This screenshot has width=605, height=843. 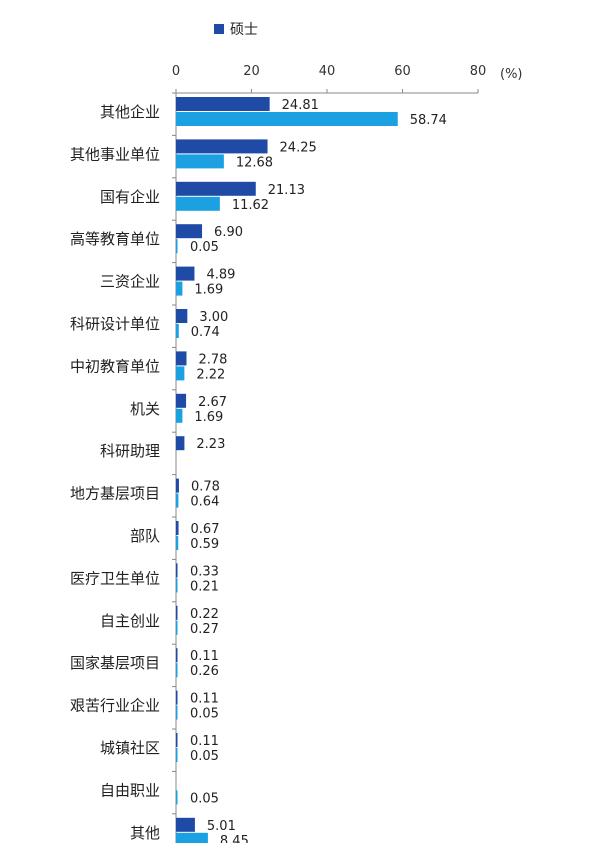 I want to click on data-label: 0.33, so click(x=204, y=571).